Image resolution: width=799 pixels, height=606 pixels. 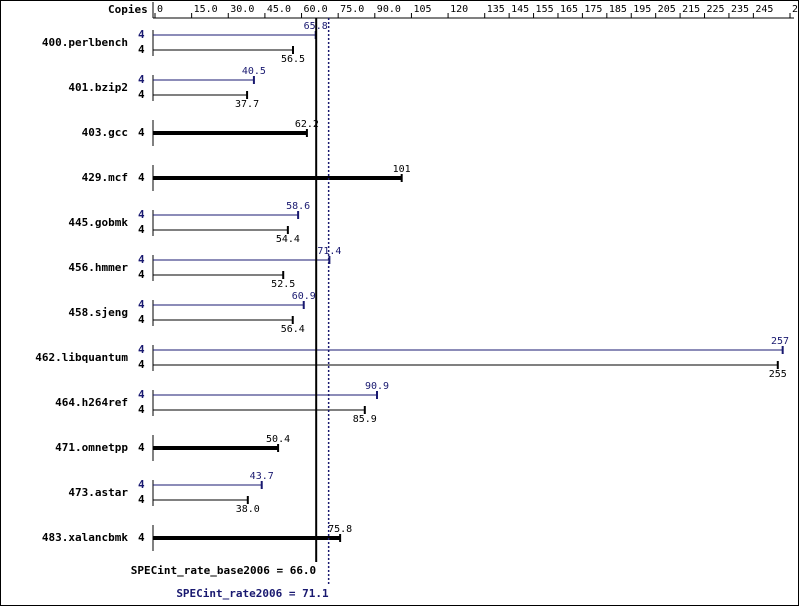 I want to click on x-tick-label: 245, so click(x=764, y=9).